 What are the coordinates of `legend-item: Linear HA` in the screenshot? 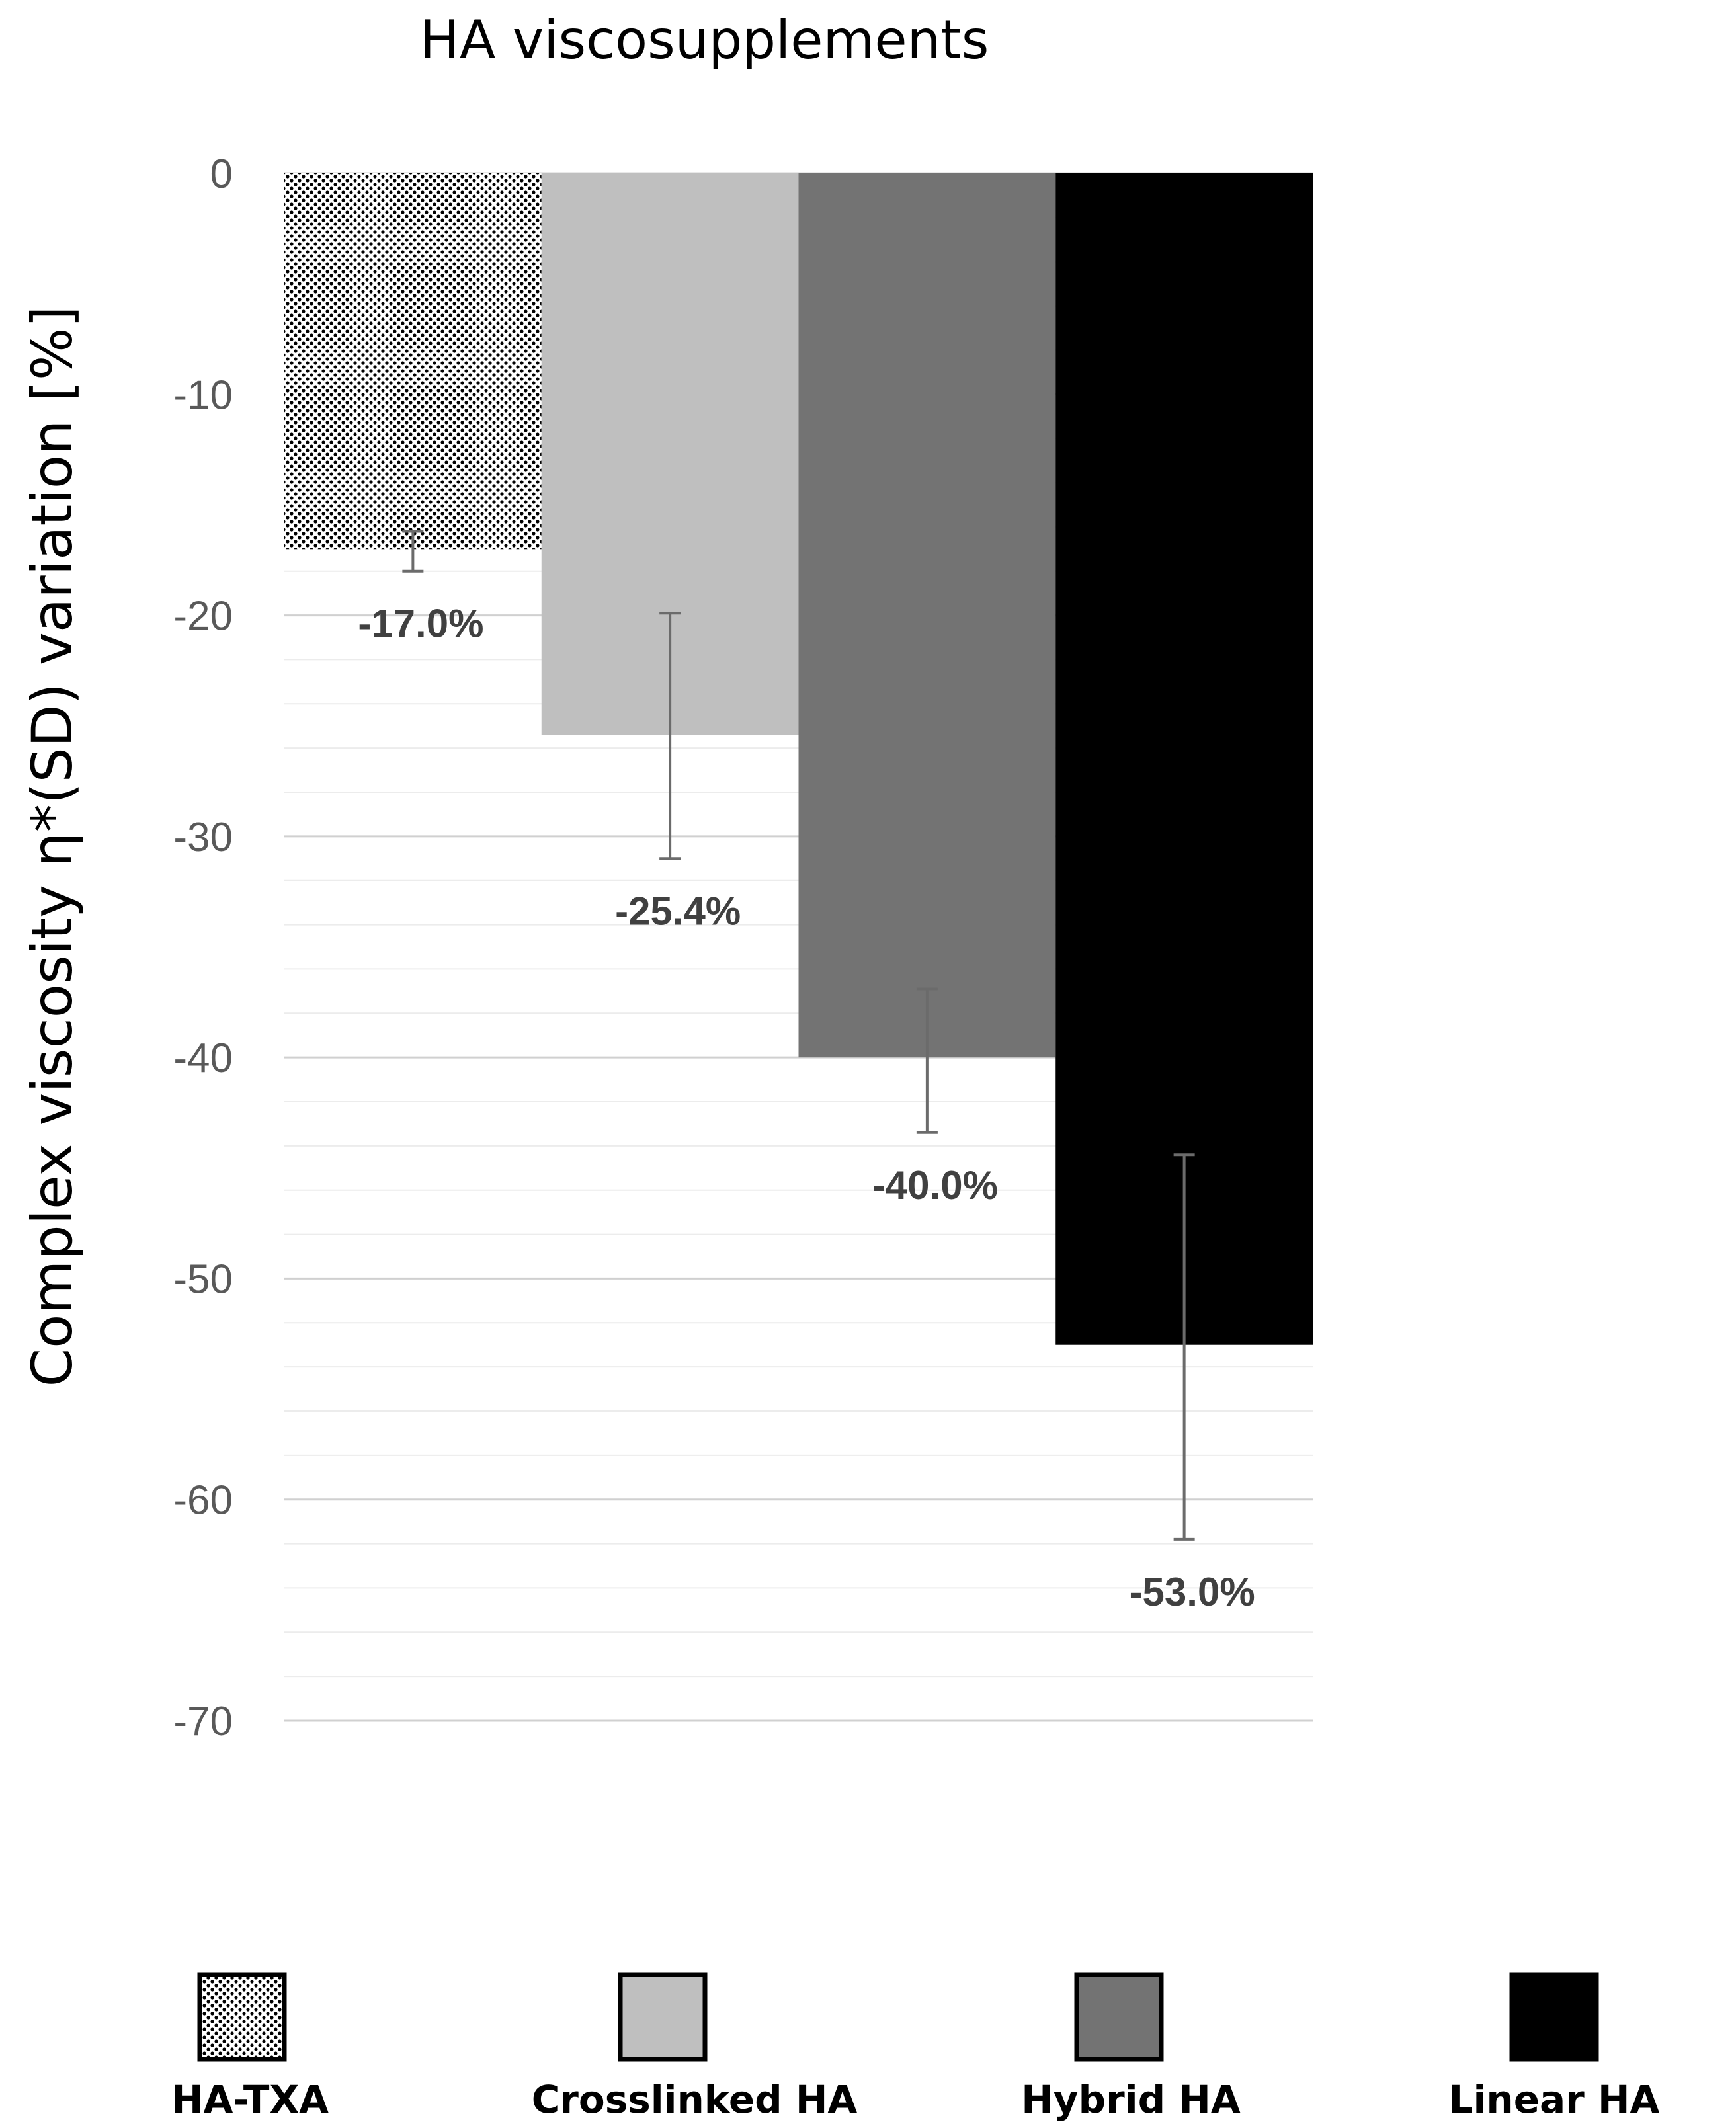 It's located at (1555, 2047).